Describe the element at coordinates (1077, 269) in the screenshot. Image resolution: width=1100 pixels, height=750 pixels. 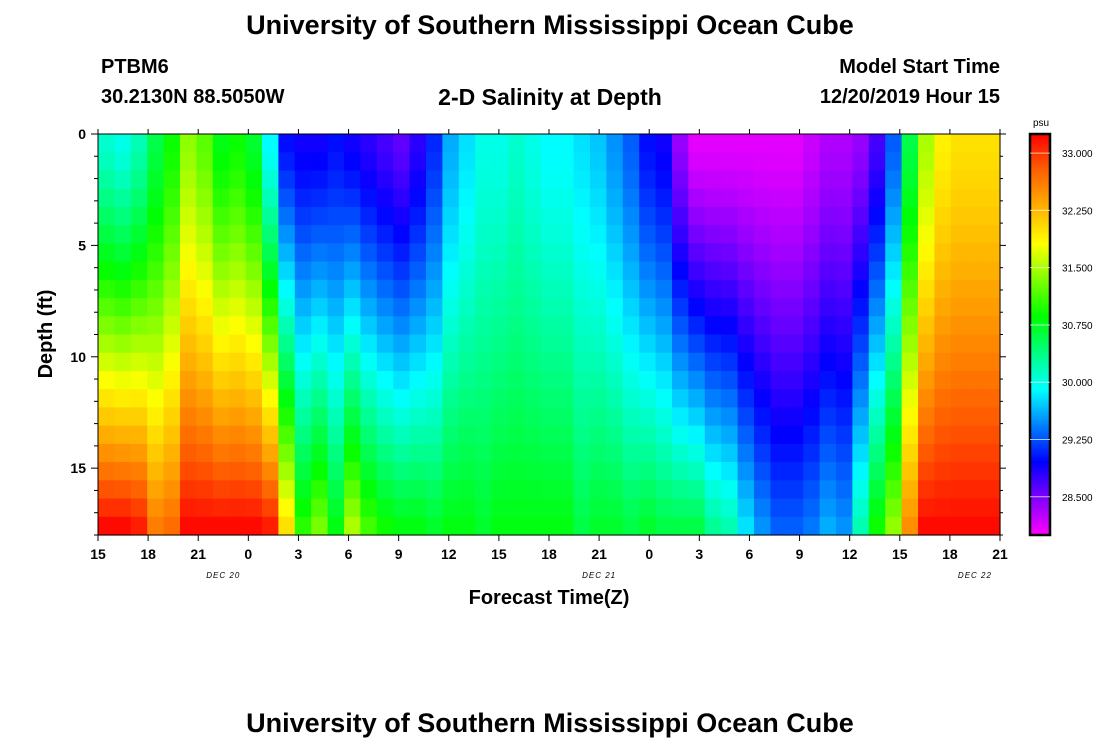
I see `colorbar-tick-label: 31.500` at that location.